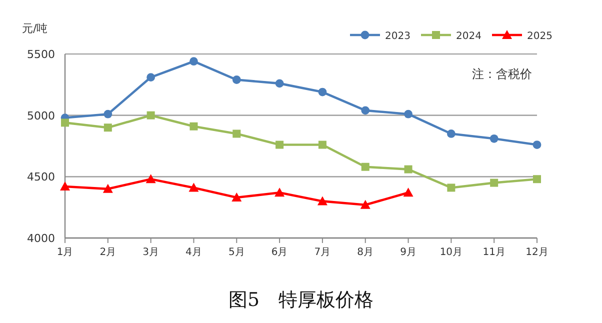  What do you see at coordinates (408, 252) in the screenshot?
I see `x-tick-label: 9月` at bounding box center [408, 252].